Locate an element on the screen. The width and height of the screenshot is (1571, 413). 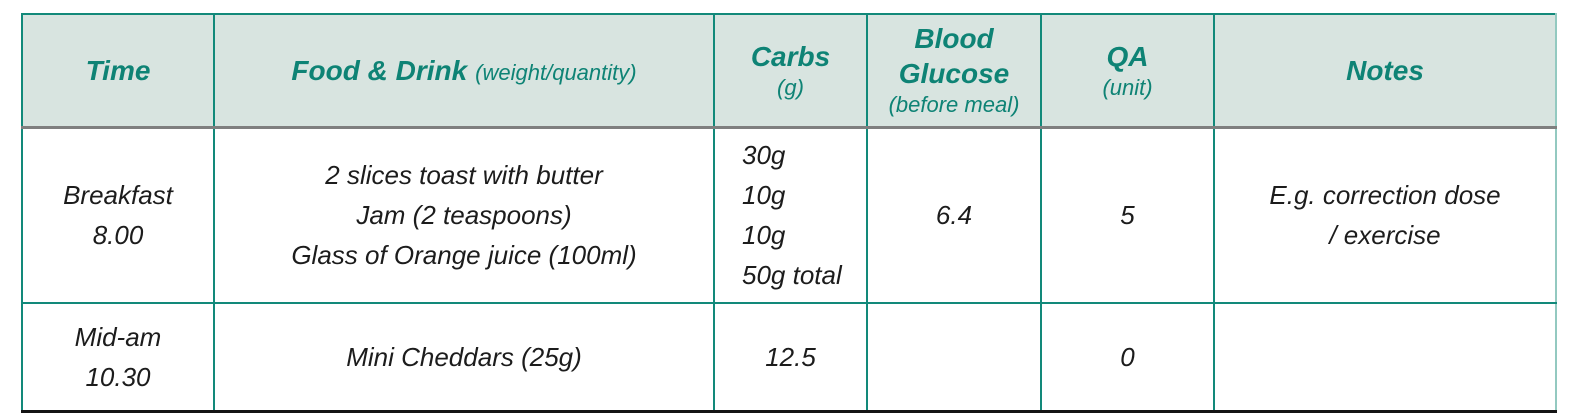
carbs-value: 30g is located at coordinates (764, 154).